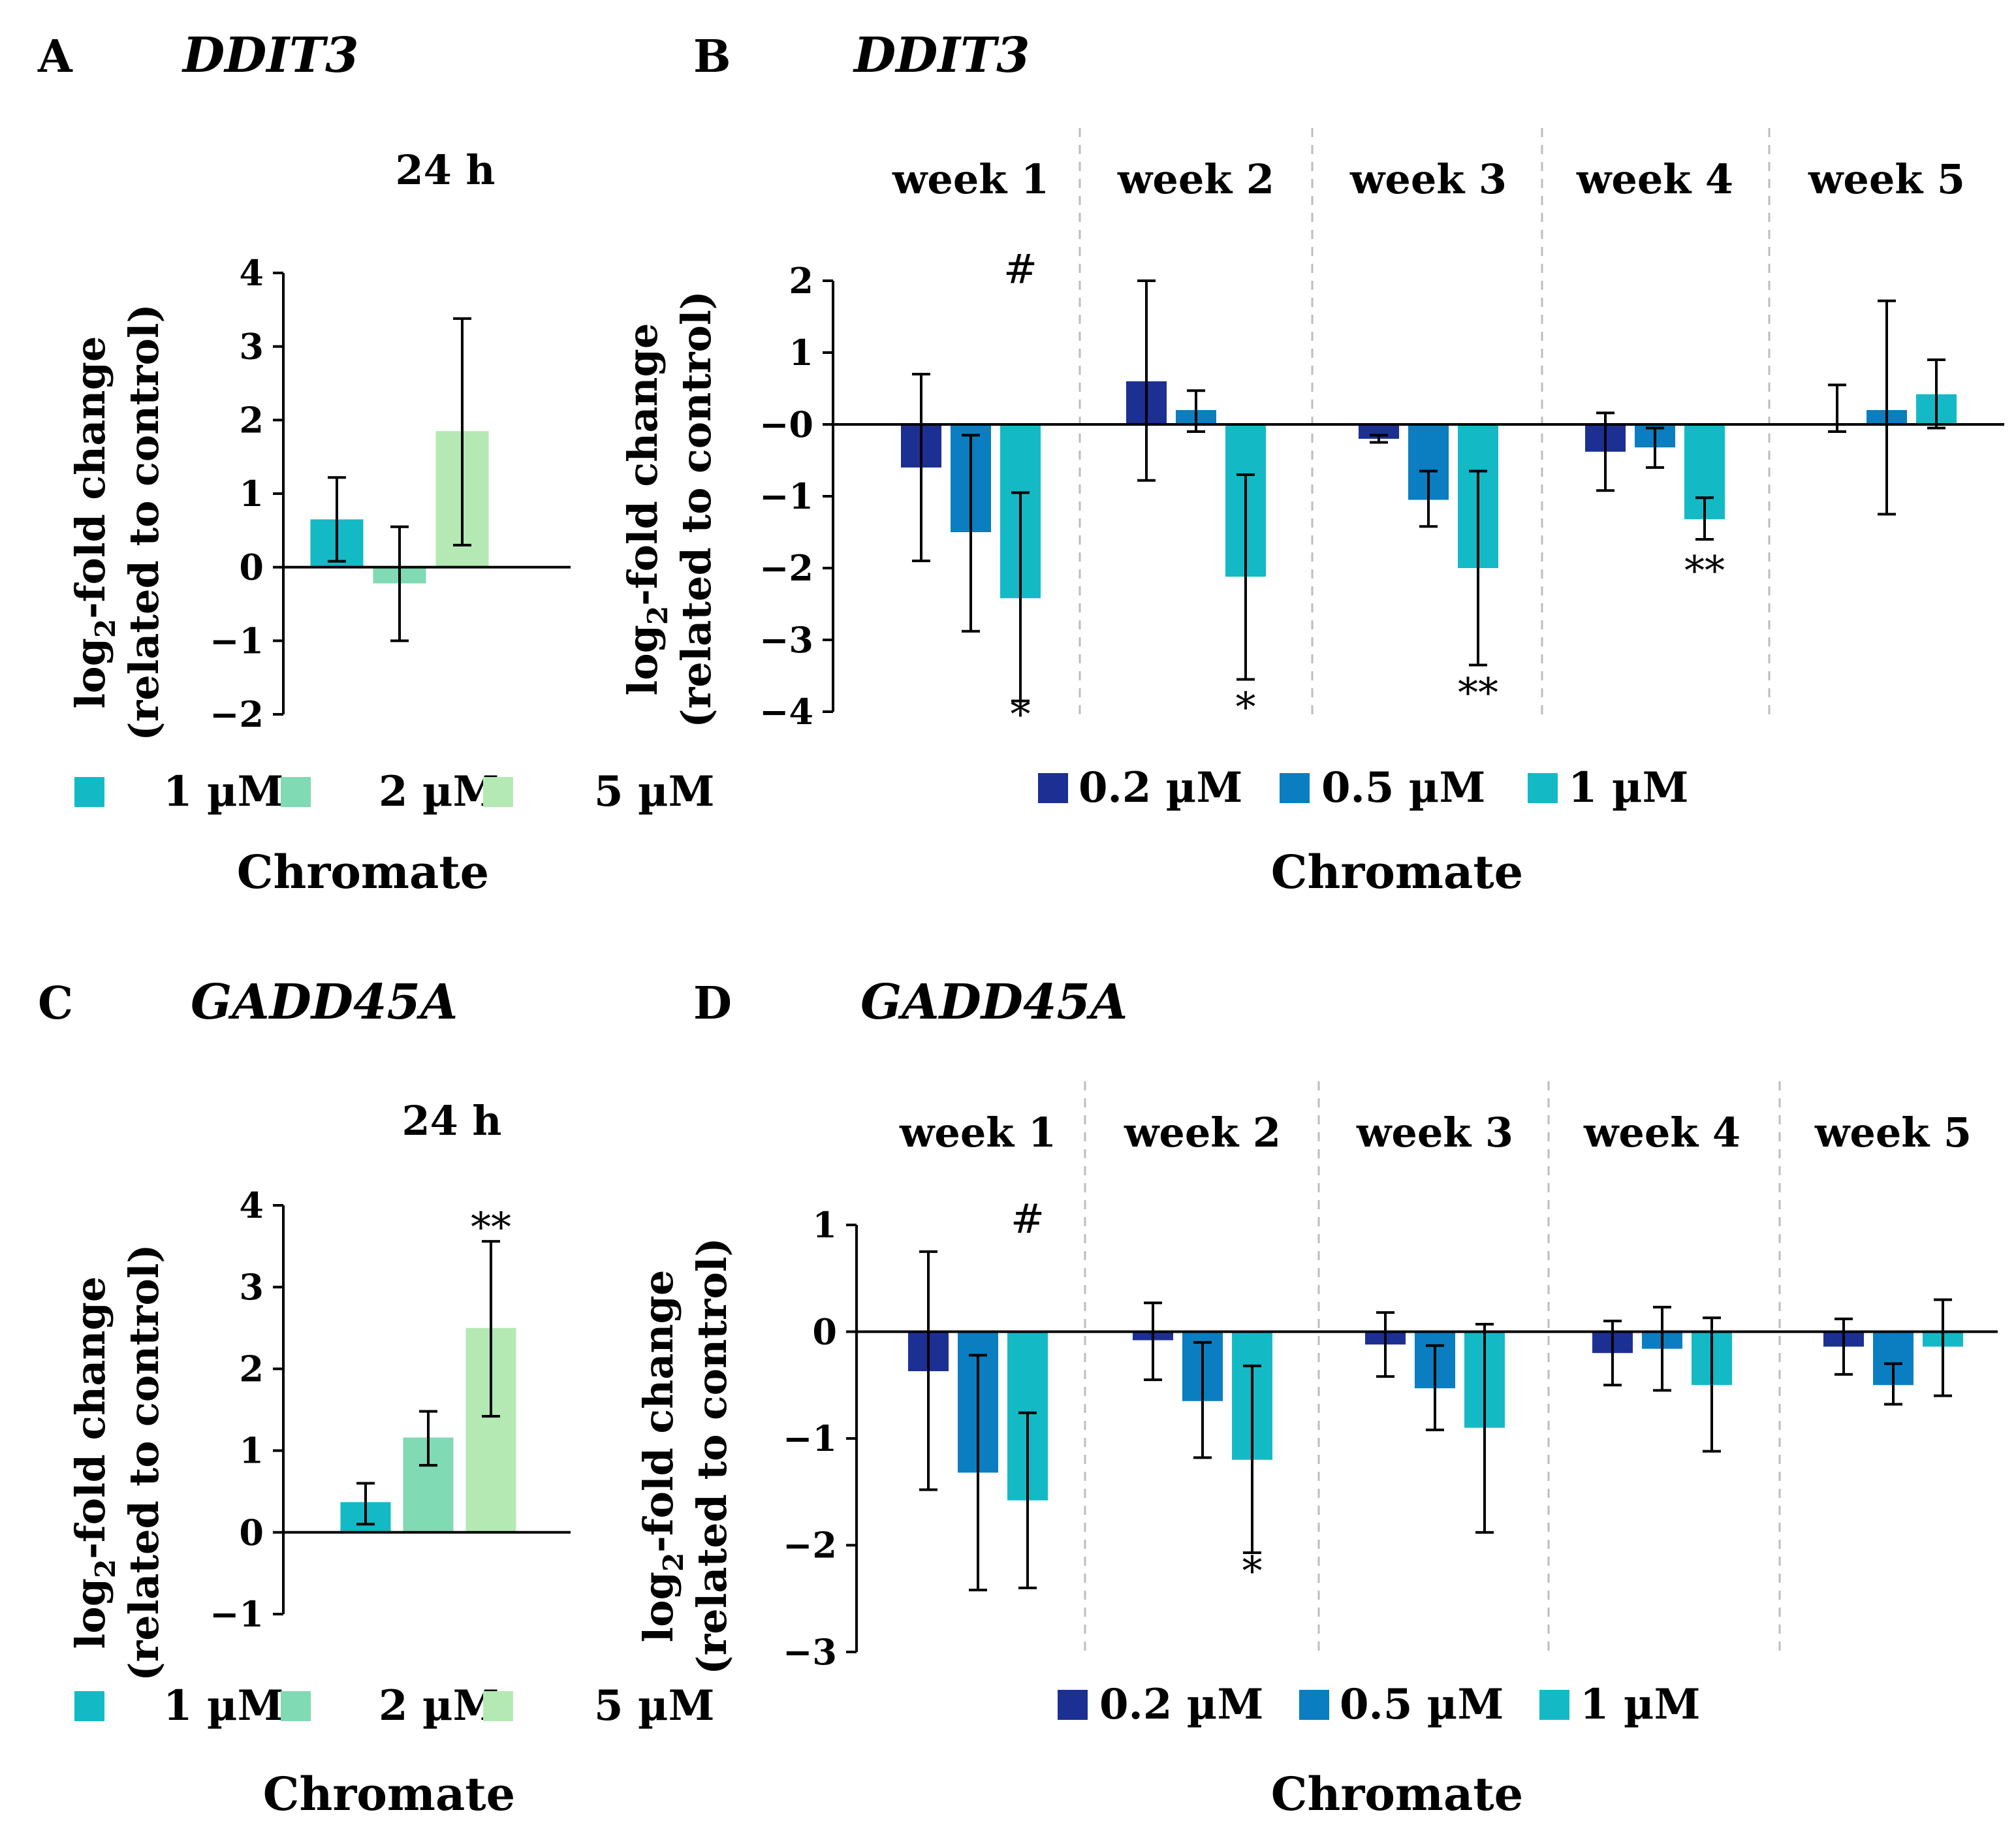 This screenshot has height=1825, width=2016. Describe the element at coordinates (1379, 431) in the screenshot. I see `panel-b-bar-0.2uM` at that location.